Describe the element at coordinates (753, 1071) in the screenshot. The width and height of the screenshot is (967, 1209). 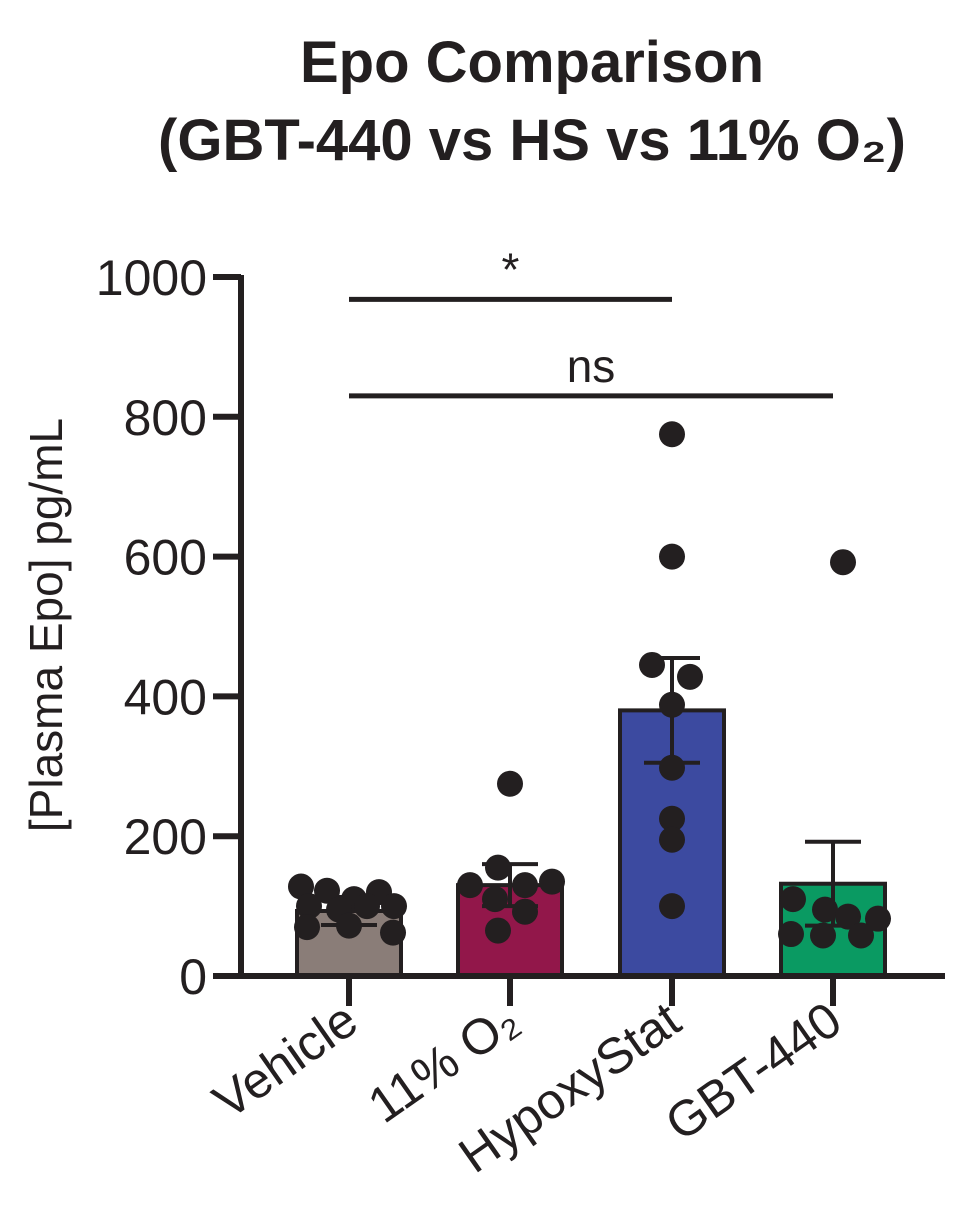
I see `x-tick-label-3: GBT-440` at that location.